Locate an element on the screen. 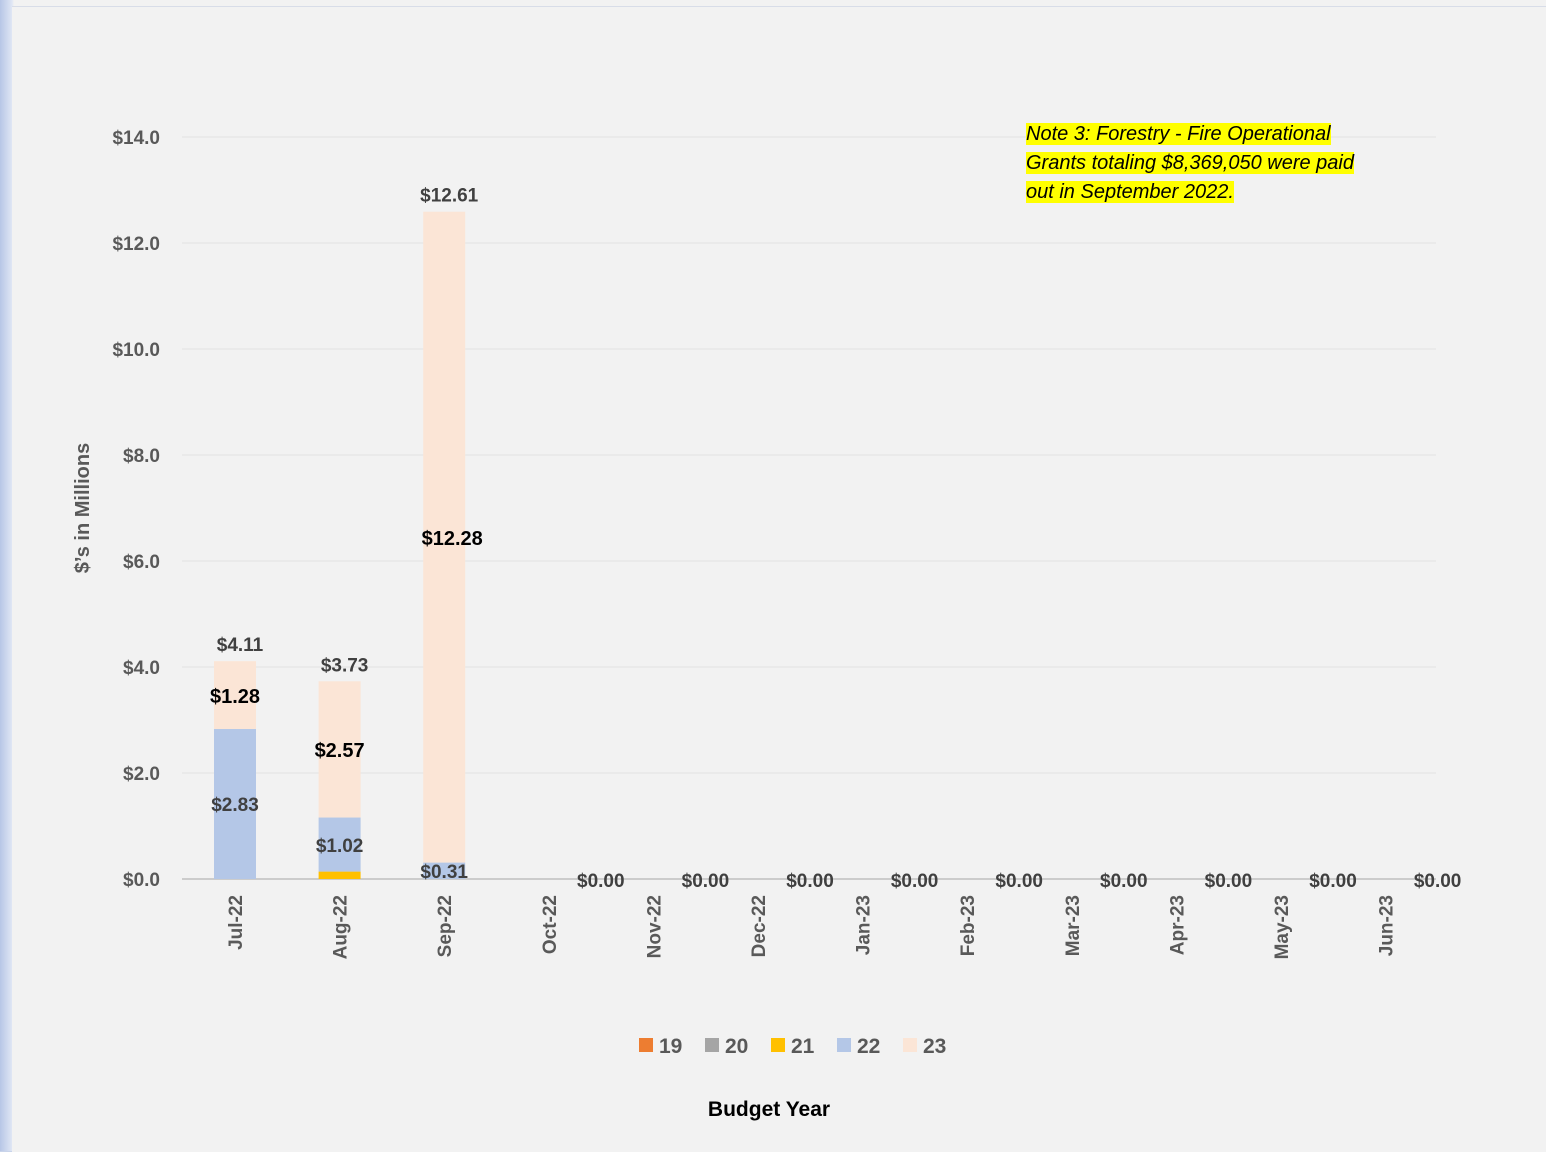  x-tick-label: Feb-23 is located at coordinates (968, 925).